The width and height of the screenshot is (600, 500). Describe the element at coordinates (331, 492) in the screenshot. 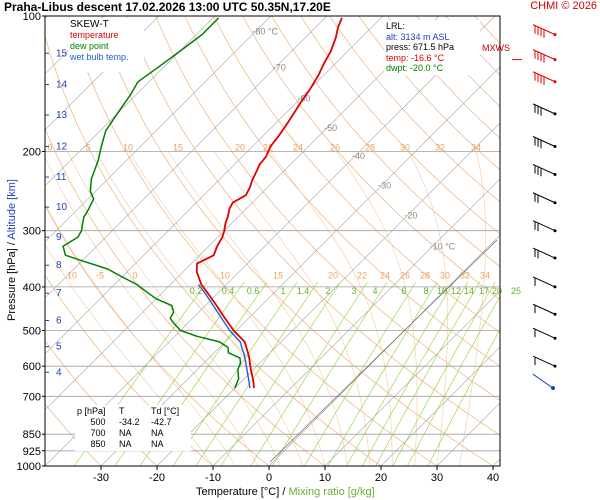

I see `x-axis-label-mixing-ratio: Mixing ratio [g/kg]` at that location.